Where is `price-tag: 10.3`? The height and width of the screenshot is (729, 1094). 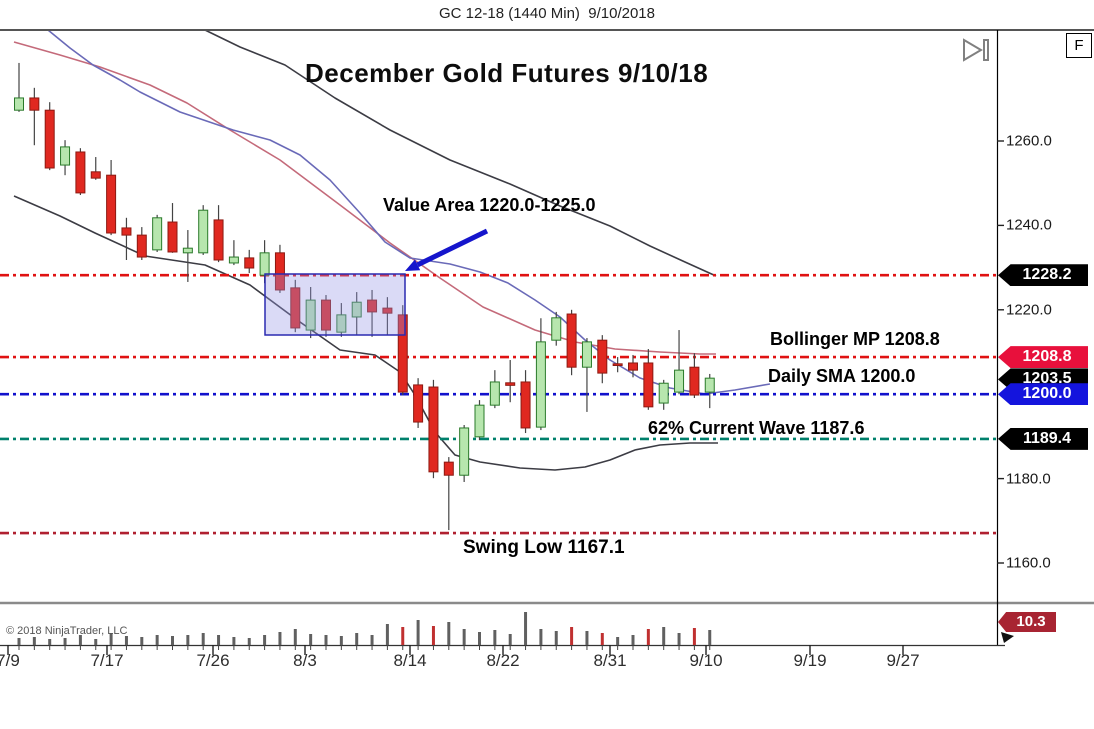
price-tag: 10.3 is located at coordinates (1027, 622).